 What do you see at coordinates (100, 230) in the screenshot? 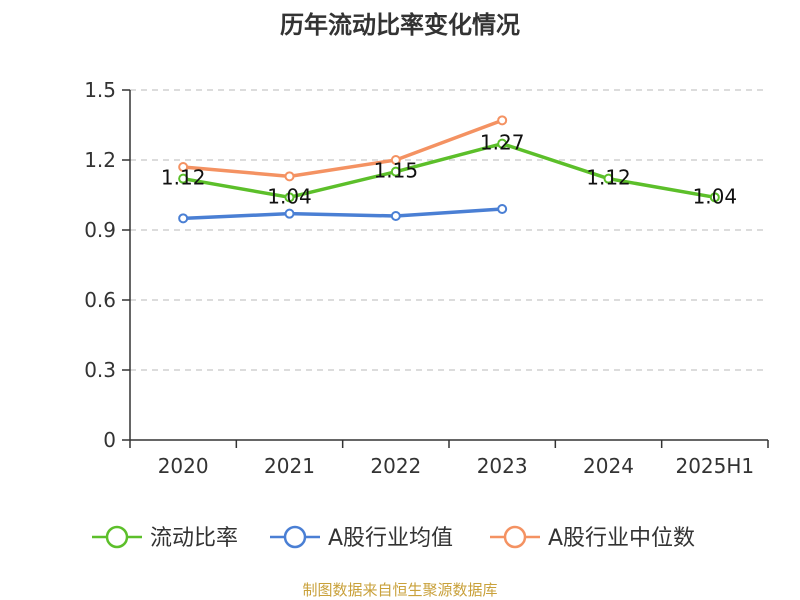
I see `y-tick-label: 0.9` at bounding box center [100, 230].